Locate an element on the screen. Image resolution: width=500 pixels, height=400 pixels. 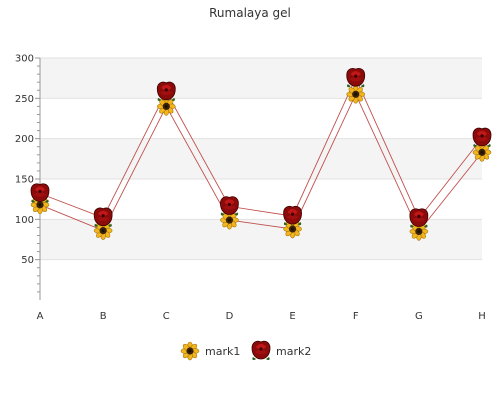
x-tick-label: H is located at coordinates (482, 316).